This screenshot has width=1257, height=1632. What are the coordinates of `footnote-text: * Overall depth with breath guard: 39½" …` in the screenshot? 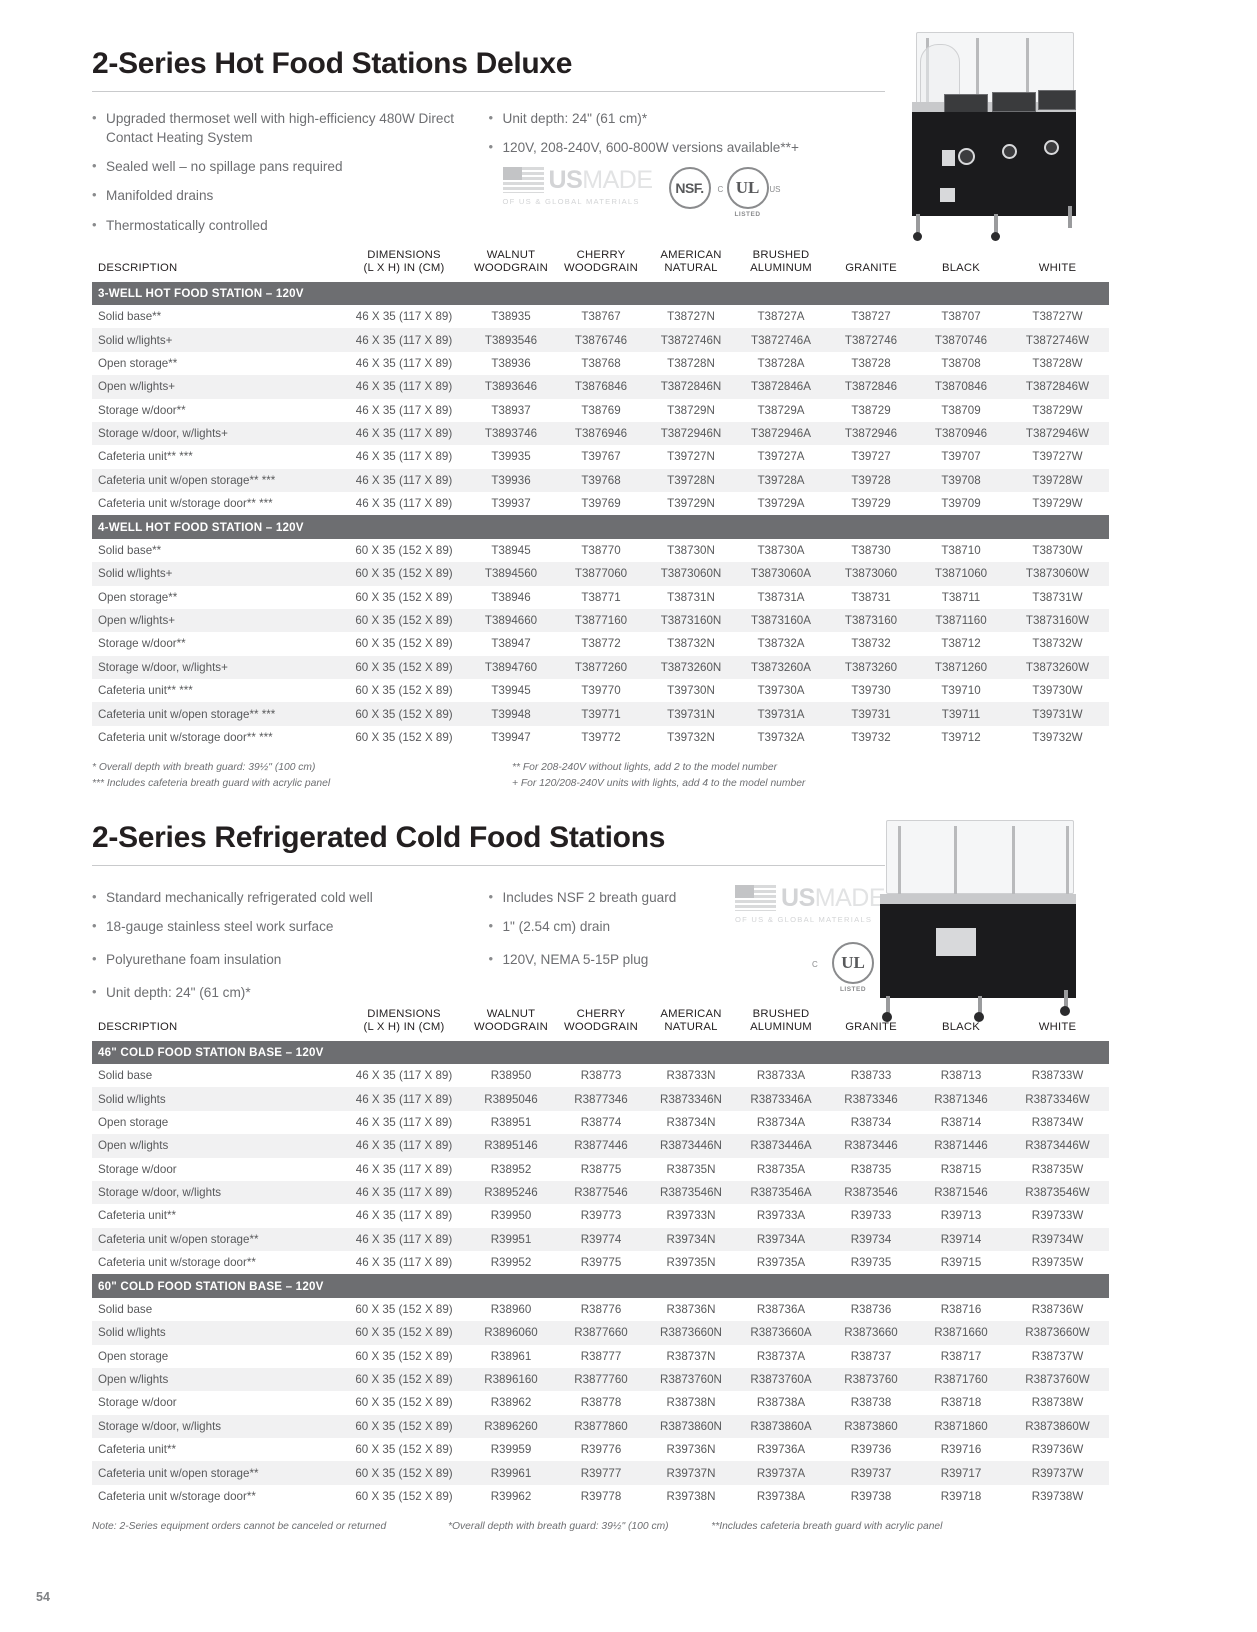 It's located at (204, 768).